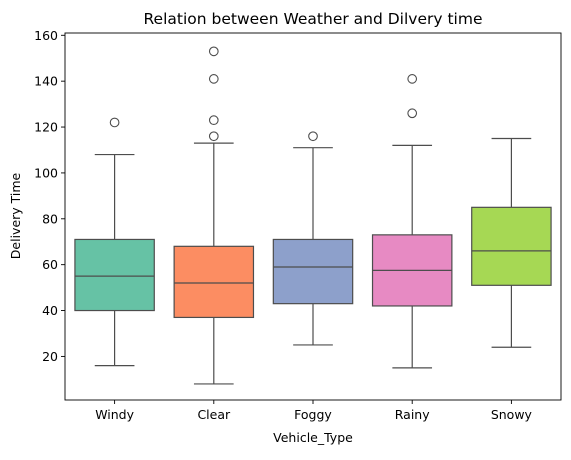 This screenshot has width=571, height=460. Describe the element at coordinates (50, 264) in the screenshot. I see `y-tick-label: 60` at that location.